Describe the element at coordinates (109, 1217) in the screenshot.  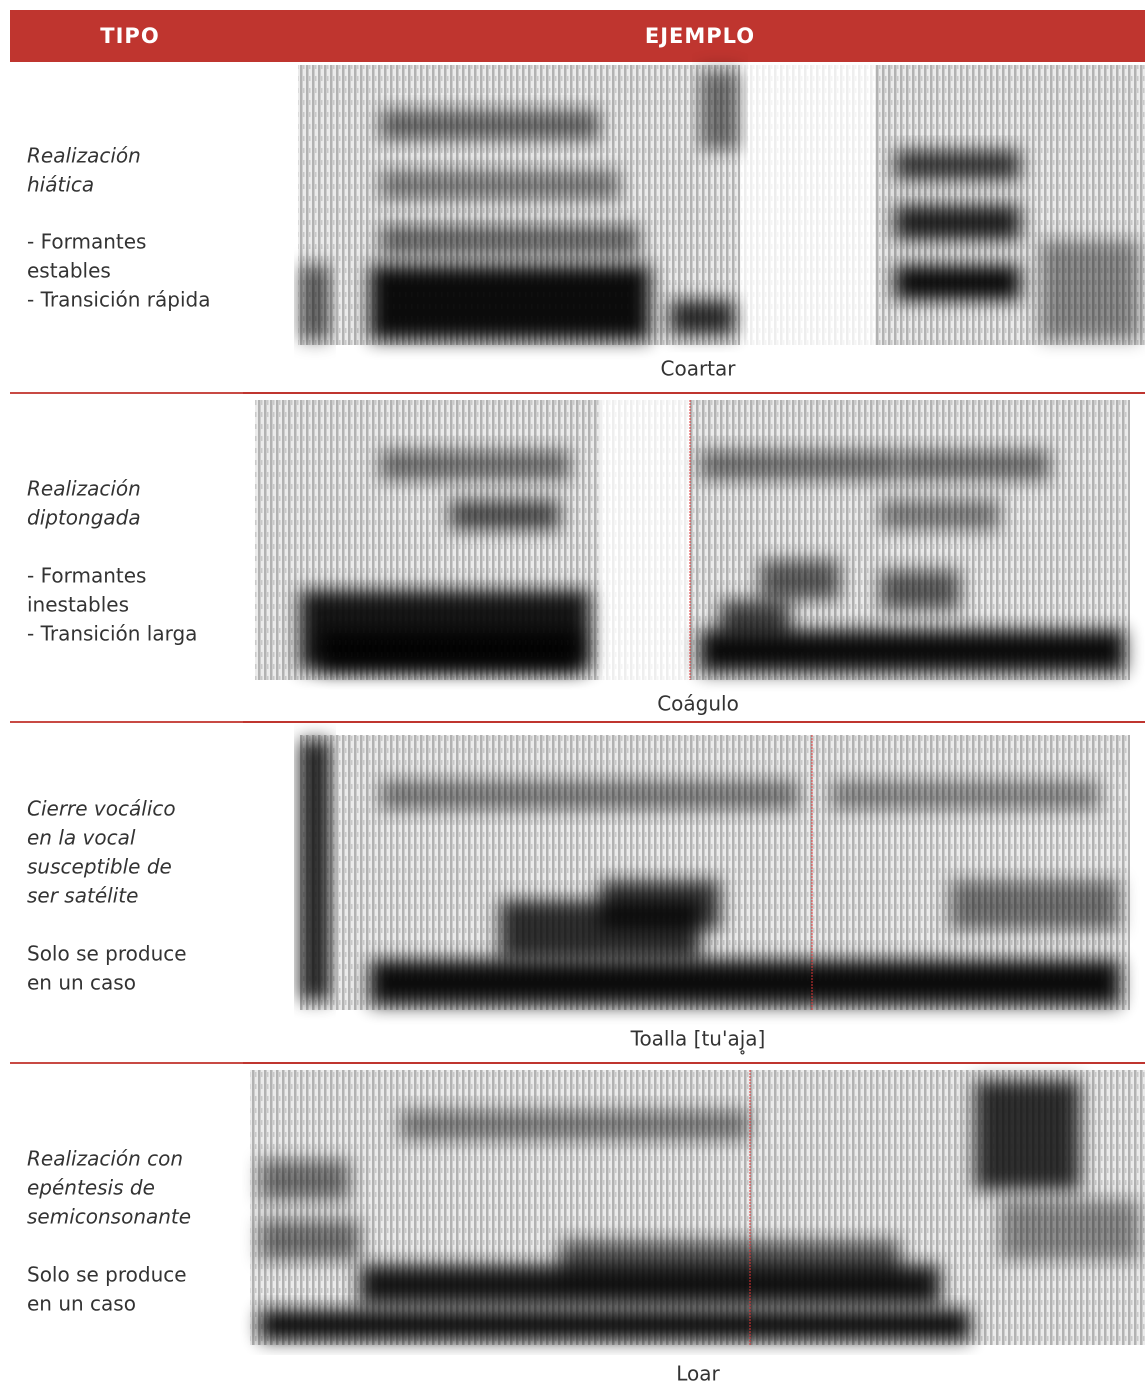
I see `type-text: semiconsonante` at that location.